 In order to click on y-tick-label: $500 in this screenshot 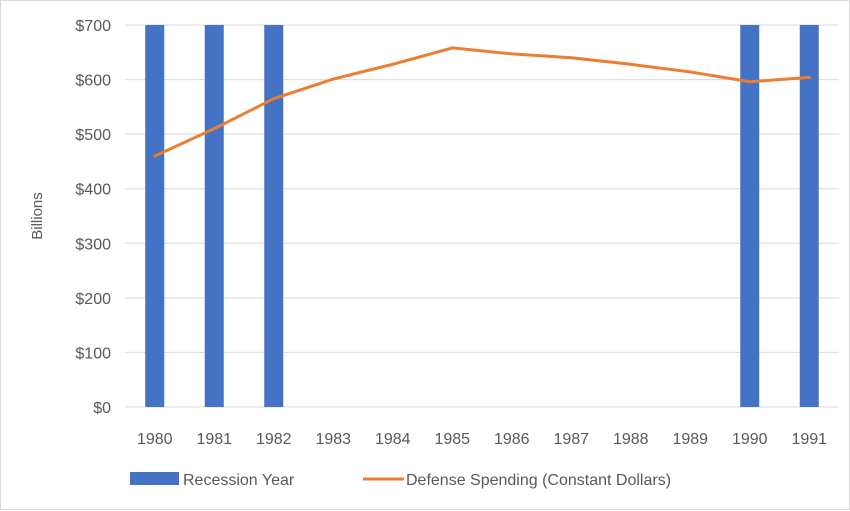, I will do `click(93, 135)`.